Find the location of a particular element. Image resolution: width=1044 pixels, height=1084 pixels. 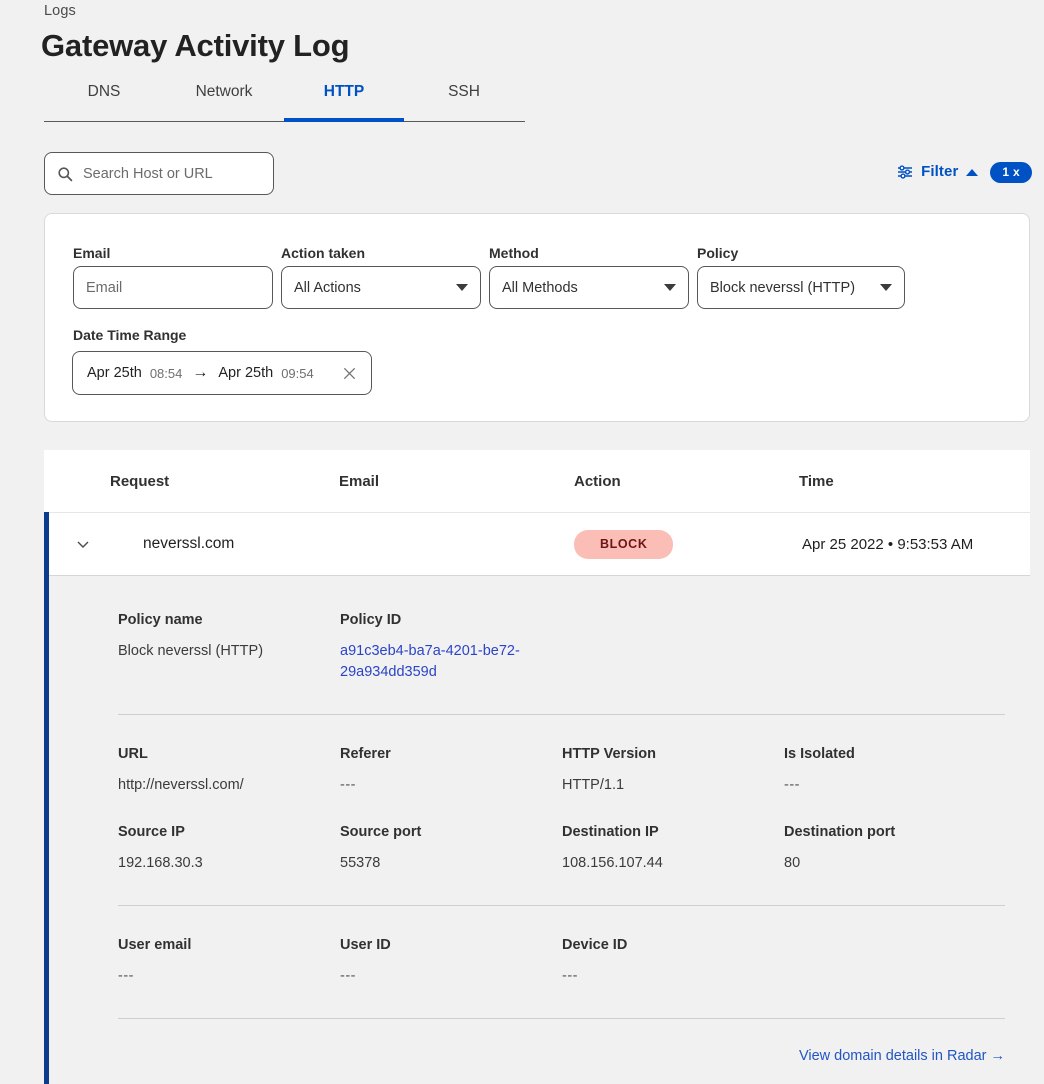

policy-filter-label: Policy is located at coordinates (718, 253).